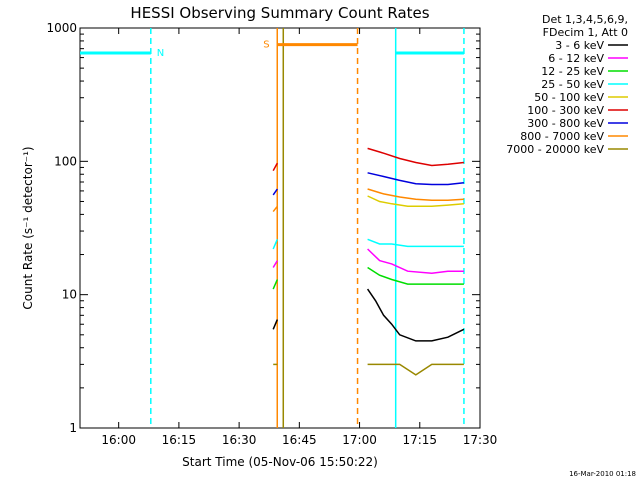 The height and width of the screenshot is (480, 640). What do you see at coordinates (280, 462) in the screenshot?
I see `x-axis-label: Start Time (05-Nov-06 15:50:22)` at bounding box center [280, 462].